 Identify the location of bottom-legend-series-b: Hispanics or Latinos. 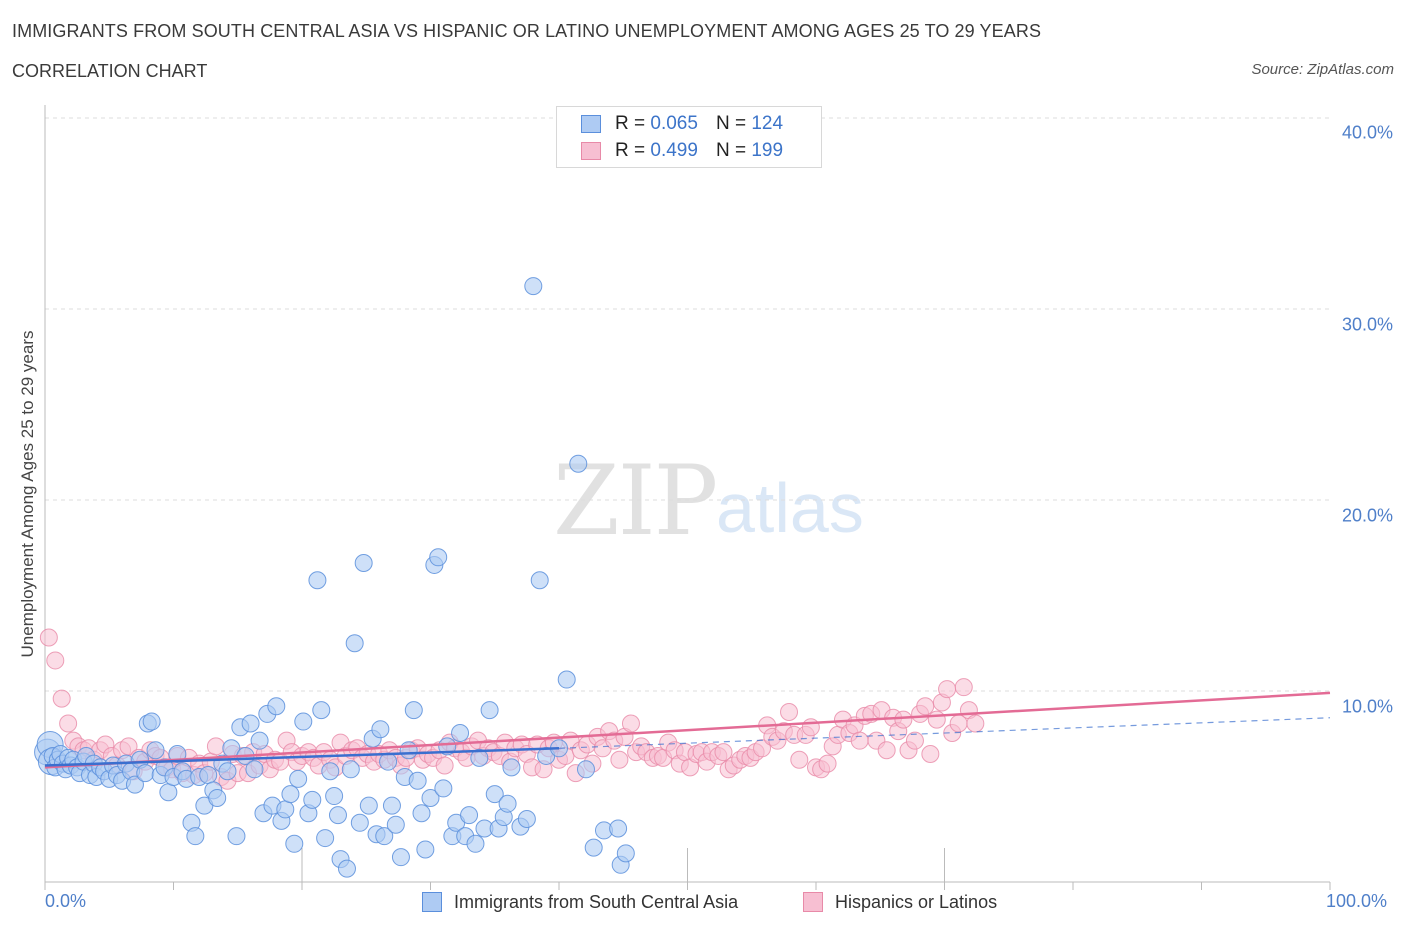
(900, 902).